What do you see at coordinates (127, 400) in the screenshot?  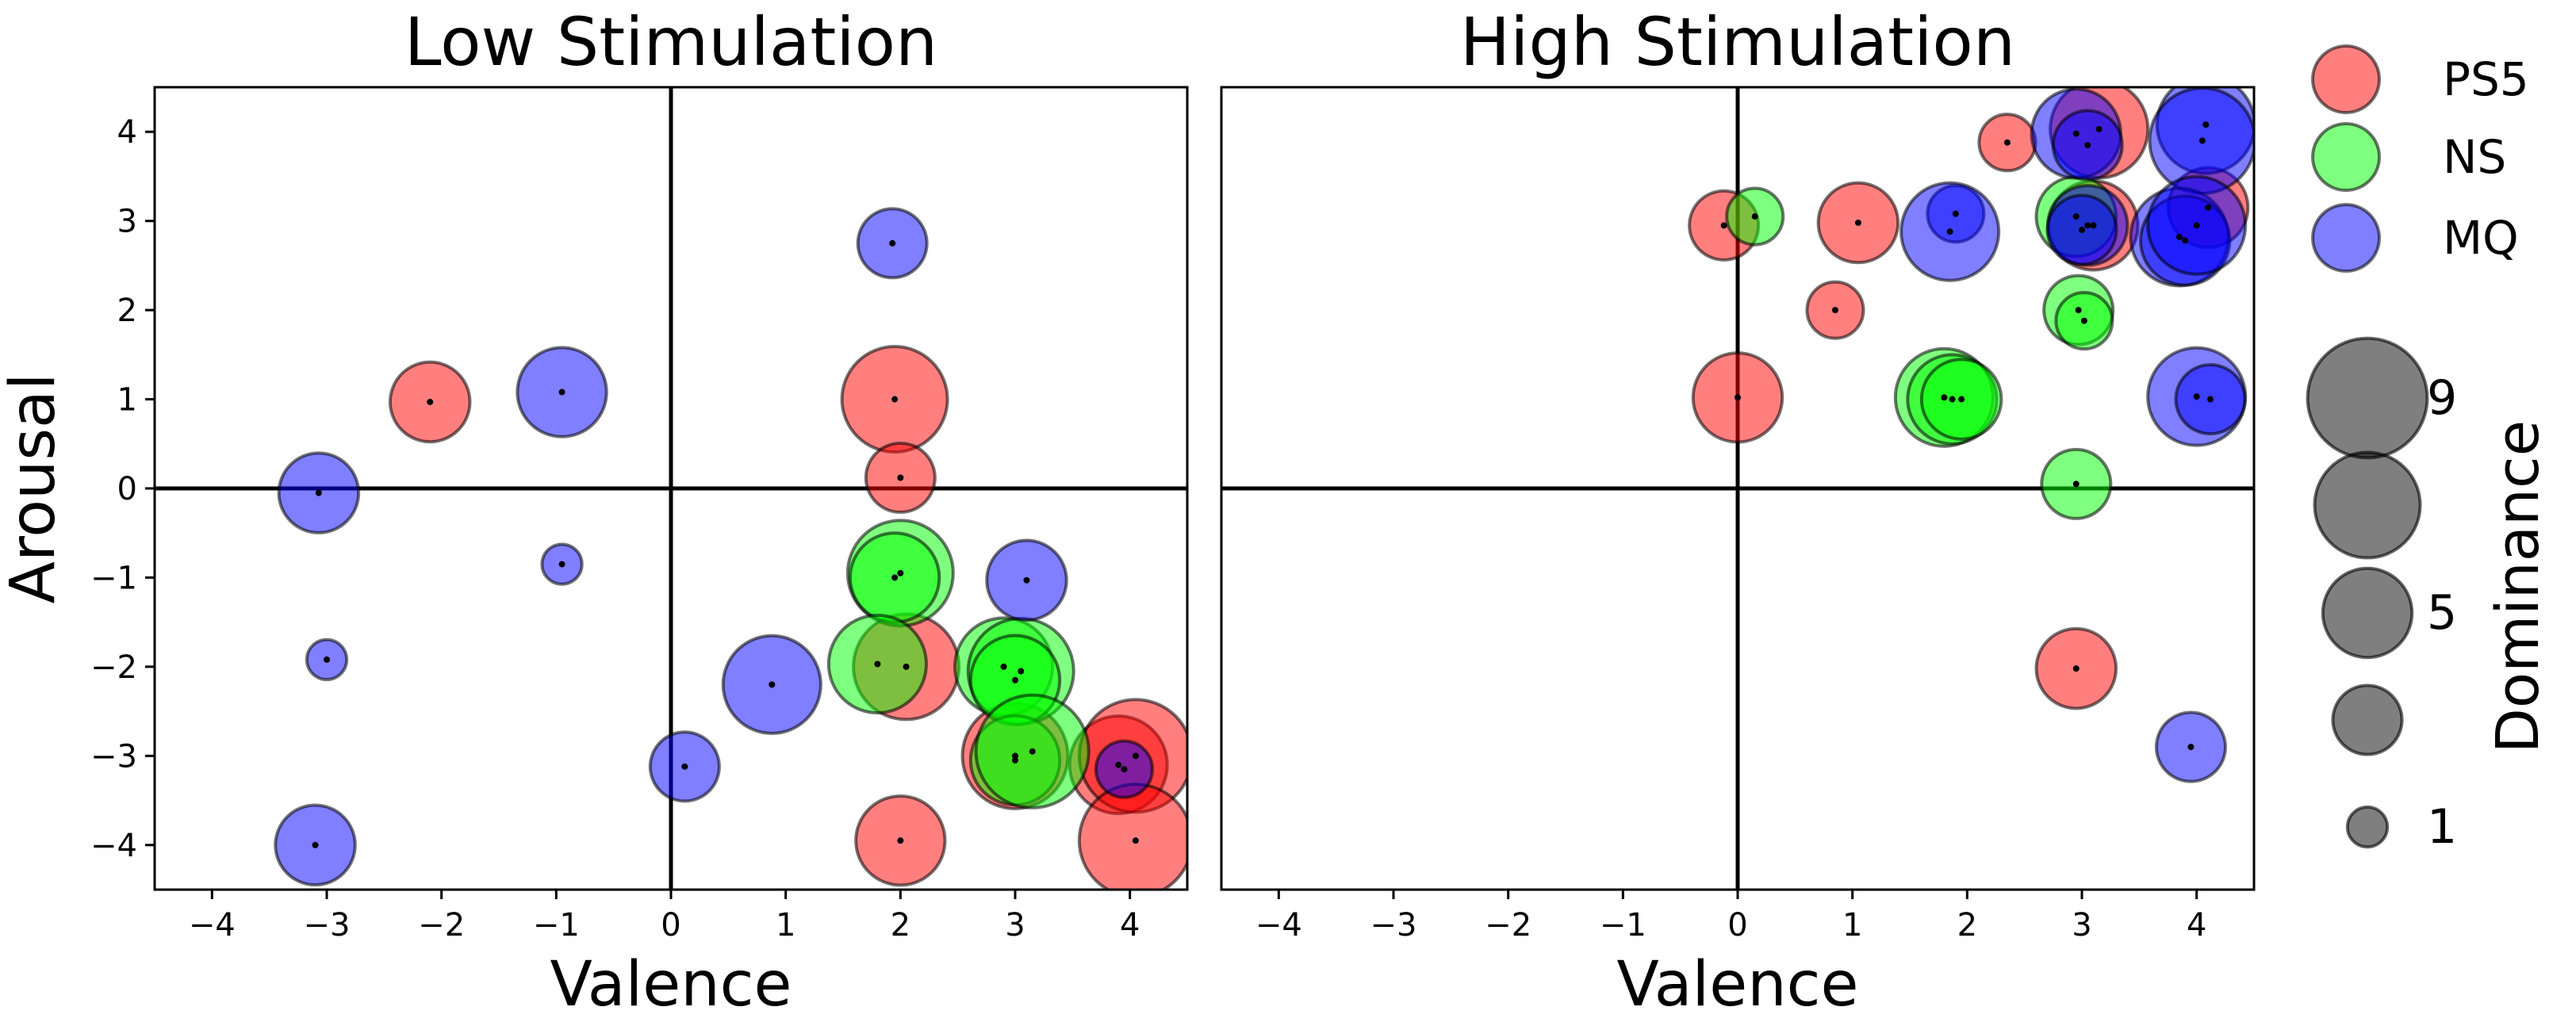 I see `y-tick-label: 1` at bounding box center [127, 400].